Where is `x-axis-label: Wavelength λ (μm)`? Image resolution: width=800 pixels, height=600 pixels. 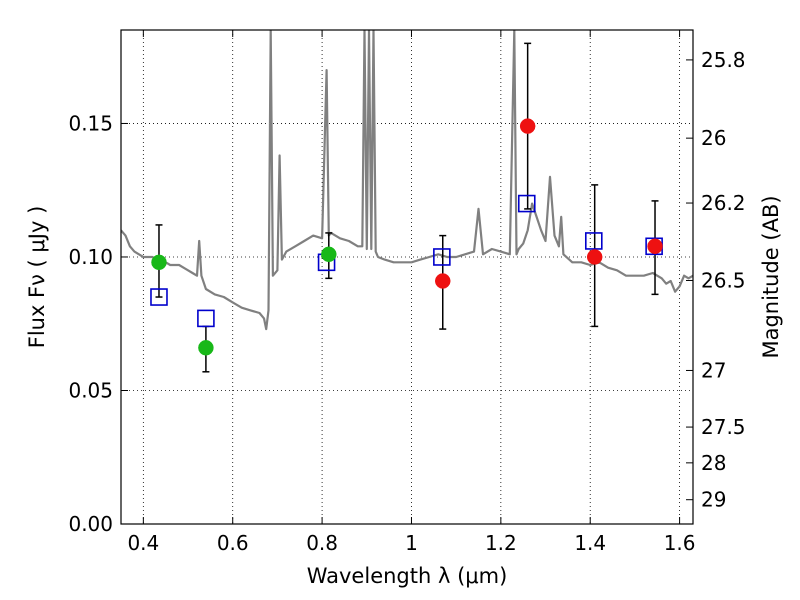 x-axis-label: Wavelength λ (μm) is located at coordinates (407, 576).